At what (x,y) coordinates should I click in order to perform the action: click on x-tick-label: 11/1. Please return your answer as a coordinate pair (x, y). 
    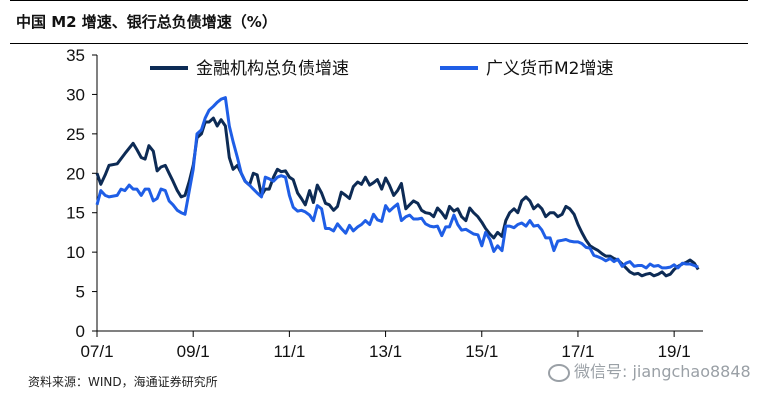
    Looking at the image, I should click on (289, 351).